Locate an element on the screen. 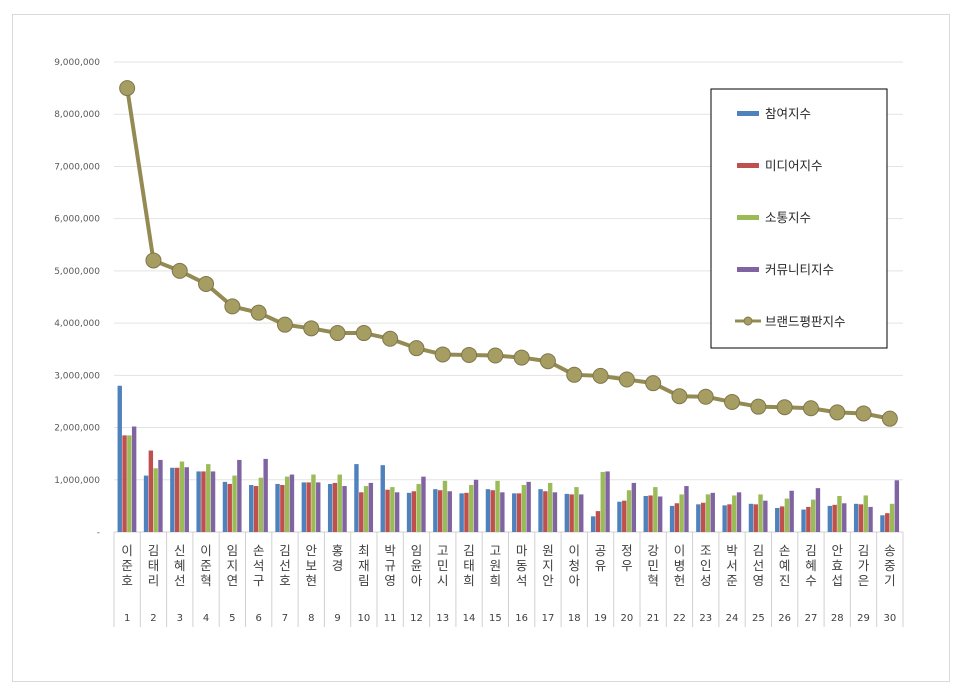  point-김가은 is located at coordinates (863, 413).